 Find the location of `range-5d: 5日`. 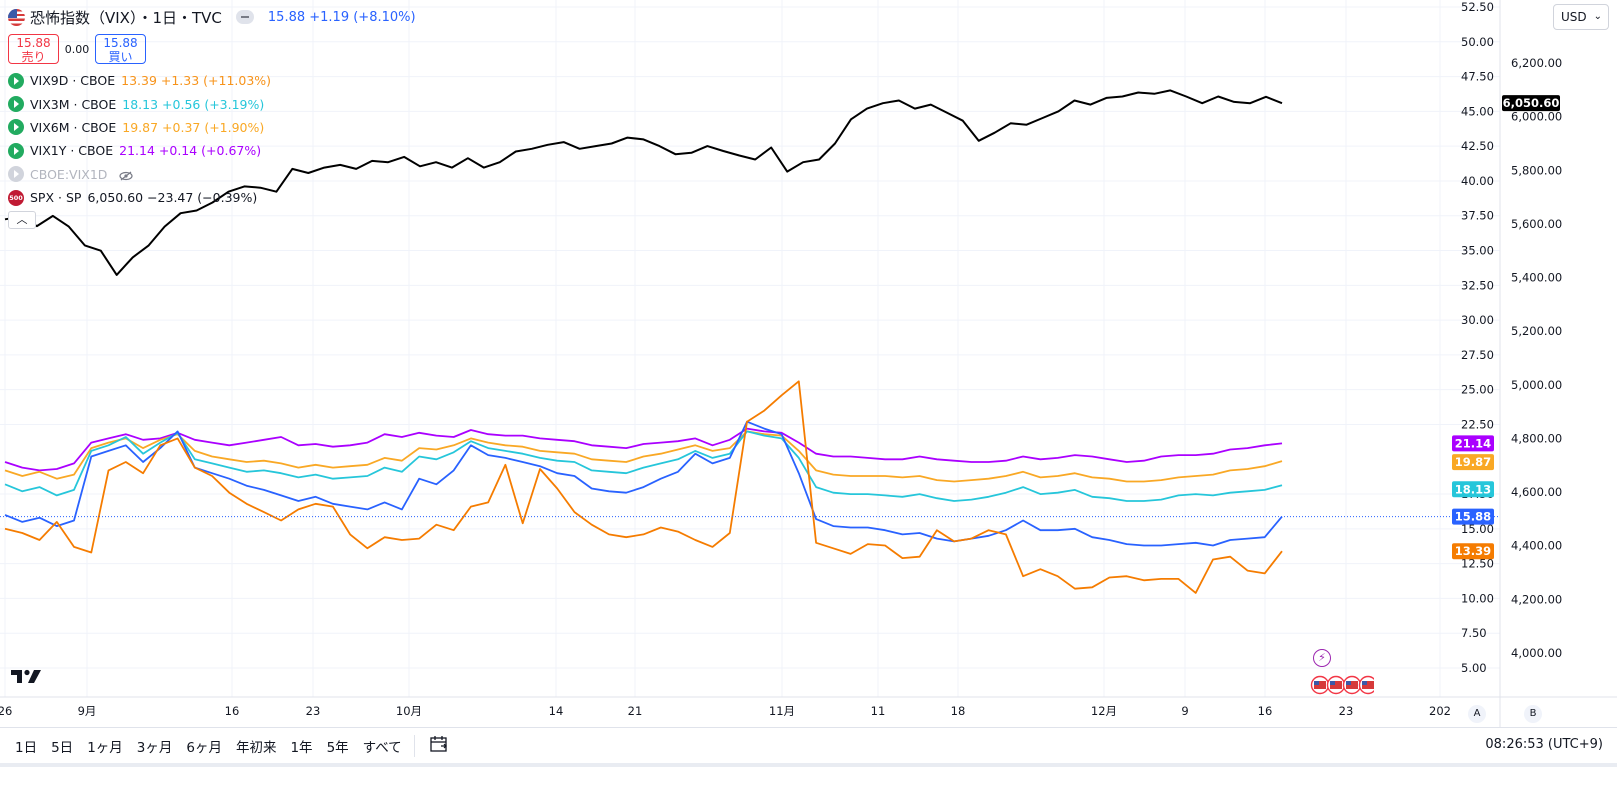

range-5d: 5日 is located at coordinates (62, 748).